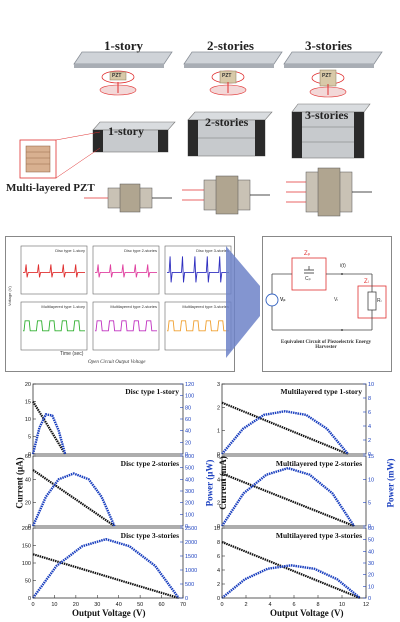  Describe the element at coordinates (140, 250) in the screenshot. I see `waveform-legend: Disc type 2-stories` at that location.